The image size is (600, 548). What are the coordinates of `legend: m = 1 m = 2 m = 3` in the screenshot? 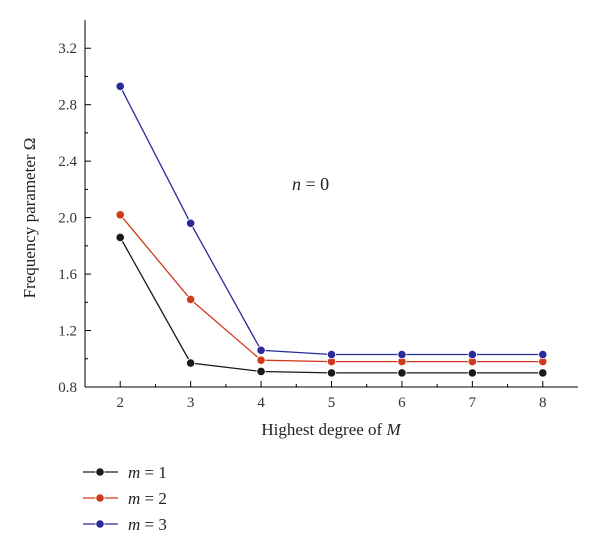 It's located at (125, 498).